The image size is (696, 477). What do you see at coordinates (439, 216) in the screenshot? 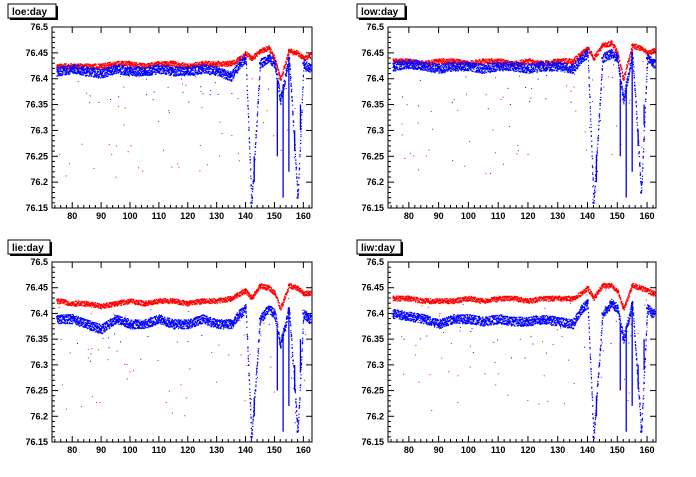
I see `x-tick-label: 90` at bounding box center [439, 216].